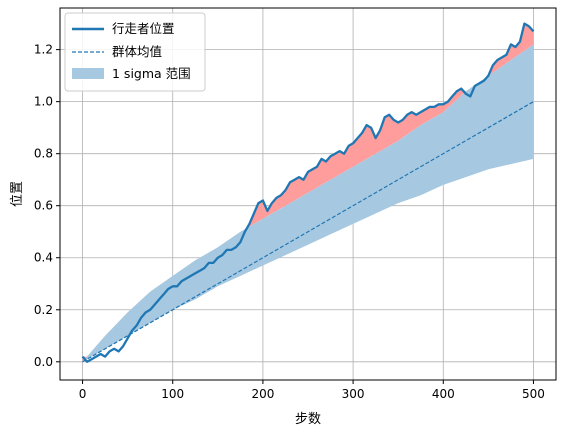  I want to click on y-tick-label: 1.2, so click(43, 50).